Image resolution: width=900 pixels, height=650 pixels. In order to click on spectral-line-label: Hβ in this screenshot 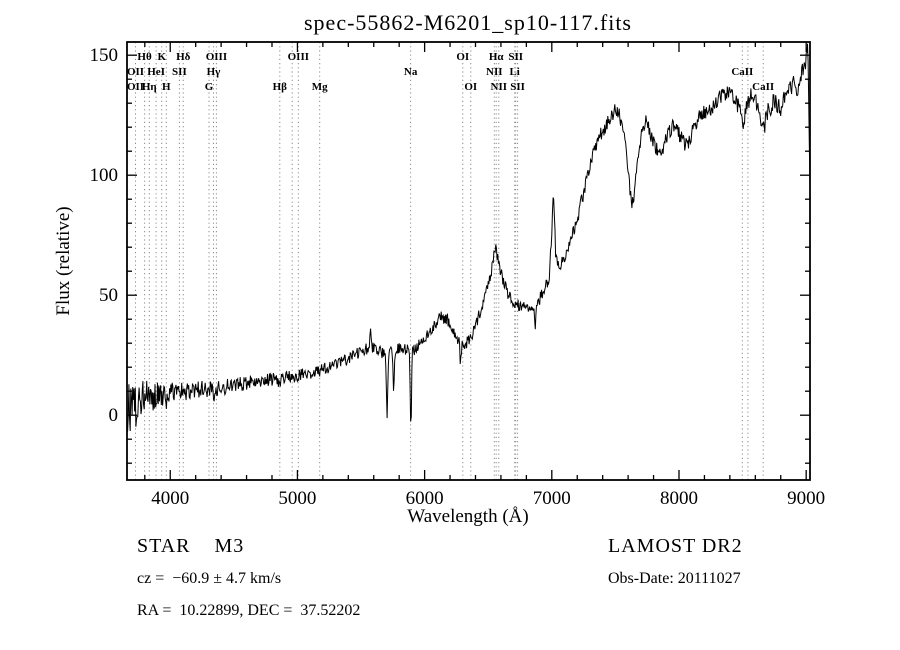, I will do `click(280, 87)`.